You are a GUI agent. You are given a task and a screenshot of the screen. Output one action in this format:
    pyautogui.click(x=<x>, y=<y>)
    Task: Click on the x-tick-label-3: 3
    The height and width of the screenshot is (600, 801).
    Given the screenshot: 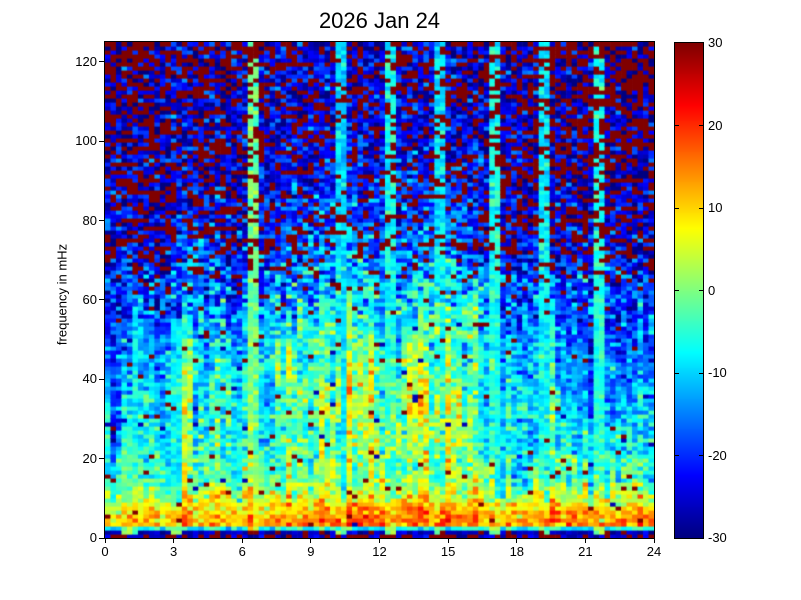 What is the action you would take?
    pyautogui.click(x=173, y=551)
    